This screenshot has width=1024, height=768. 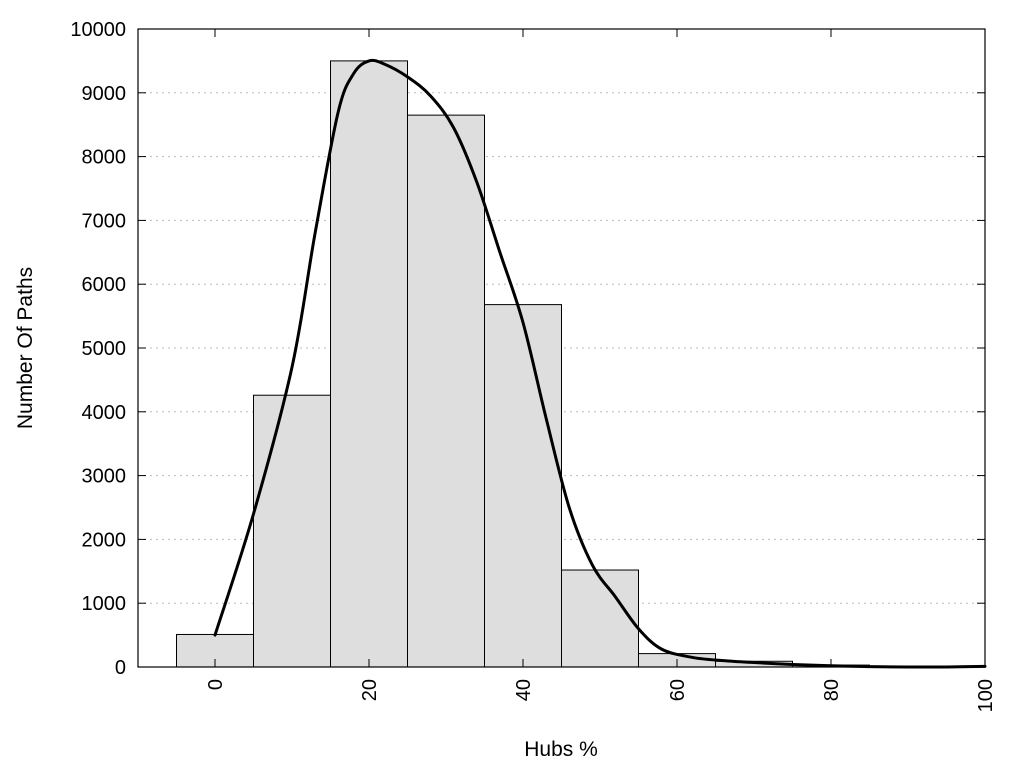 What do you see at coordinates (104, 349) in the screenshot?
I see `y-tick-label-5: 5000` at bounding box center [104, 349].